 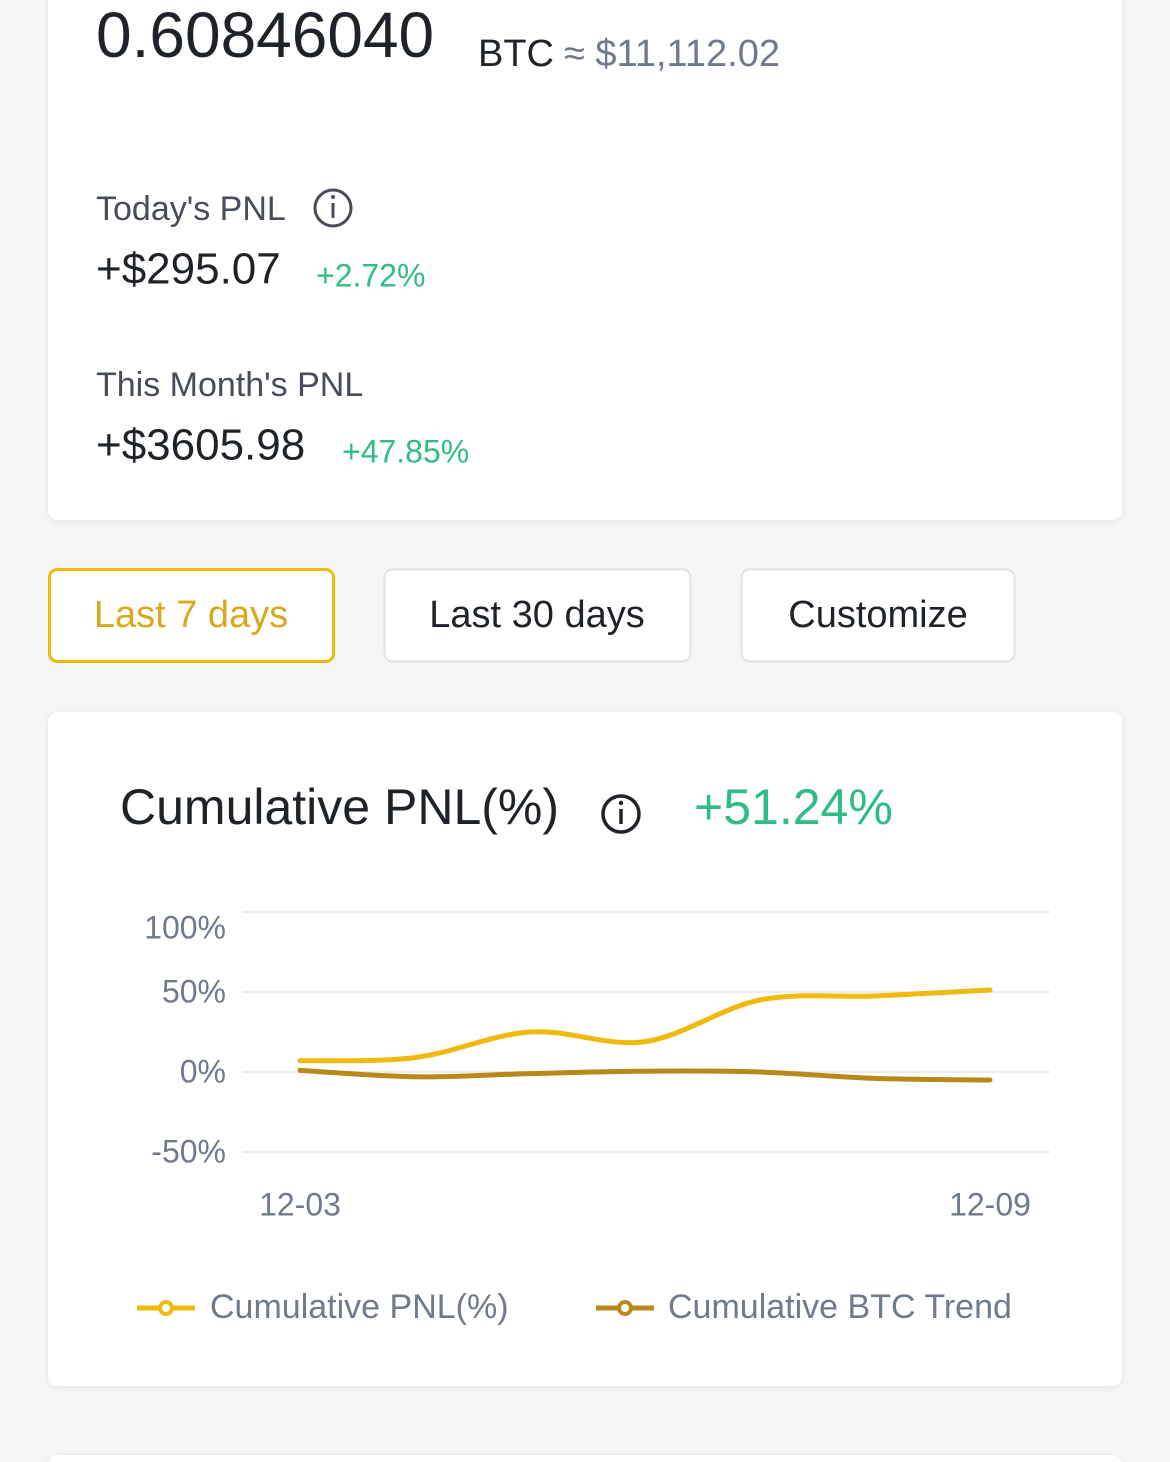 What do you see at coordinates (359, 1307) in the screenshot?
I see `legend-label: Cumulative PNL(%)` at bounding box center [359, 1307].